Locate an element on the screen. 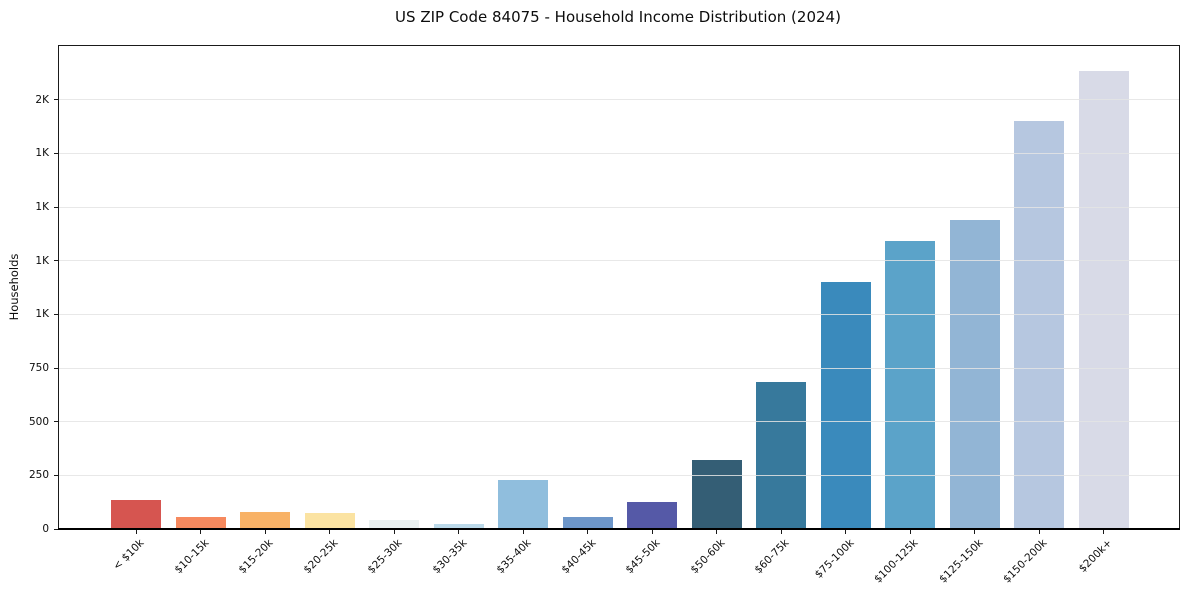 The width and height of the screenshot is (1189, 590). y-tick-label: 0 is located at coordinates (45, 529).